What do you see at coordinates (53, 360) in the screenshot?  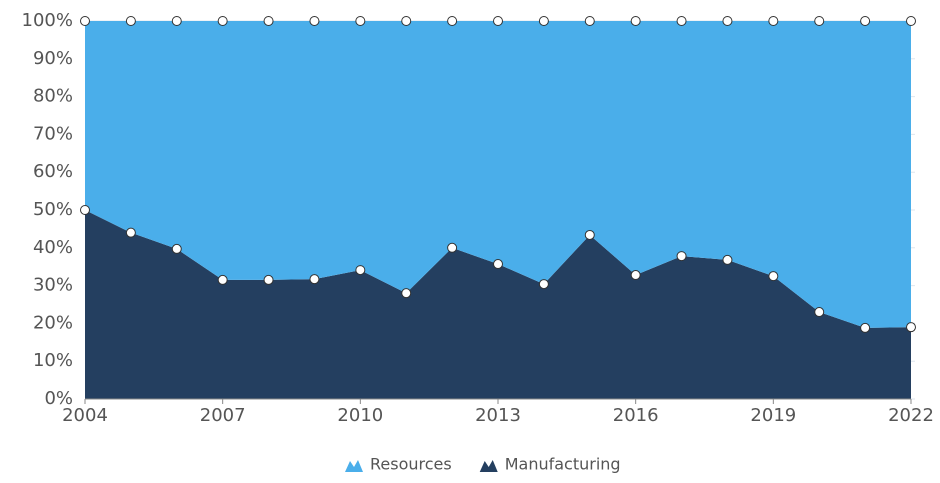 I see `y-tick-label: 10%` at bounding box center [53, 360].